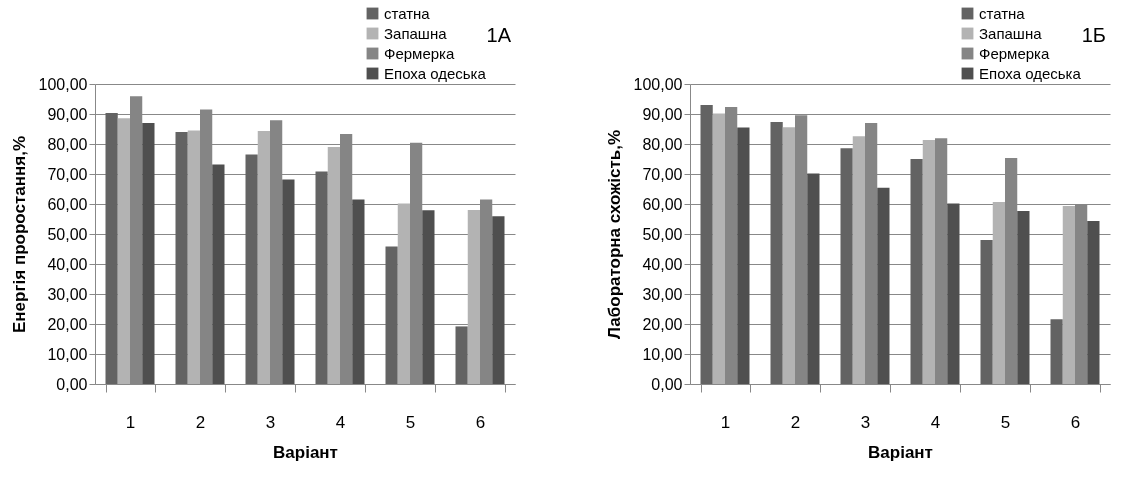  I want to click on y-axis-title: Енергія проростання,%, so click(19, 234).